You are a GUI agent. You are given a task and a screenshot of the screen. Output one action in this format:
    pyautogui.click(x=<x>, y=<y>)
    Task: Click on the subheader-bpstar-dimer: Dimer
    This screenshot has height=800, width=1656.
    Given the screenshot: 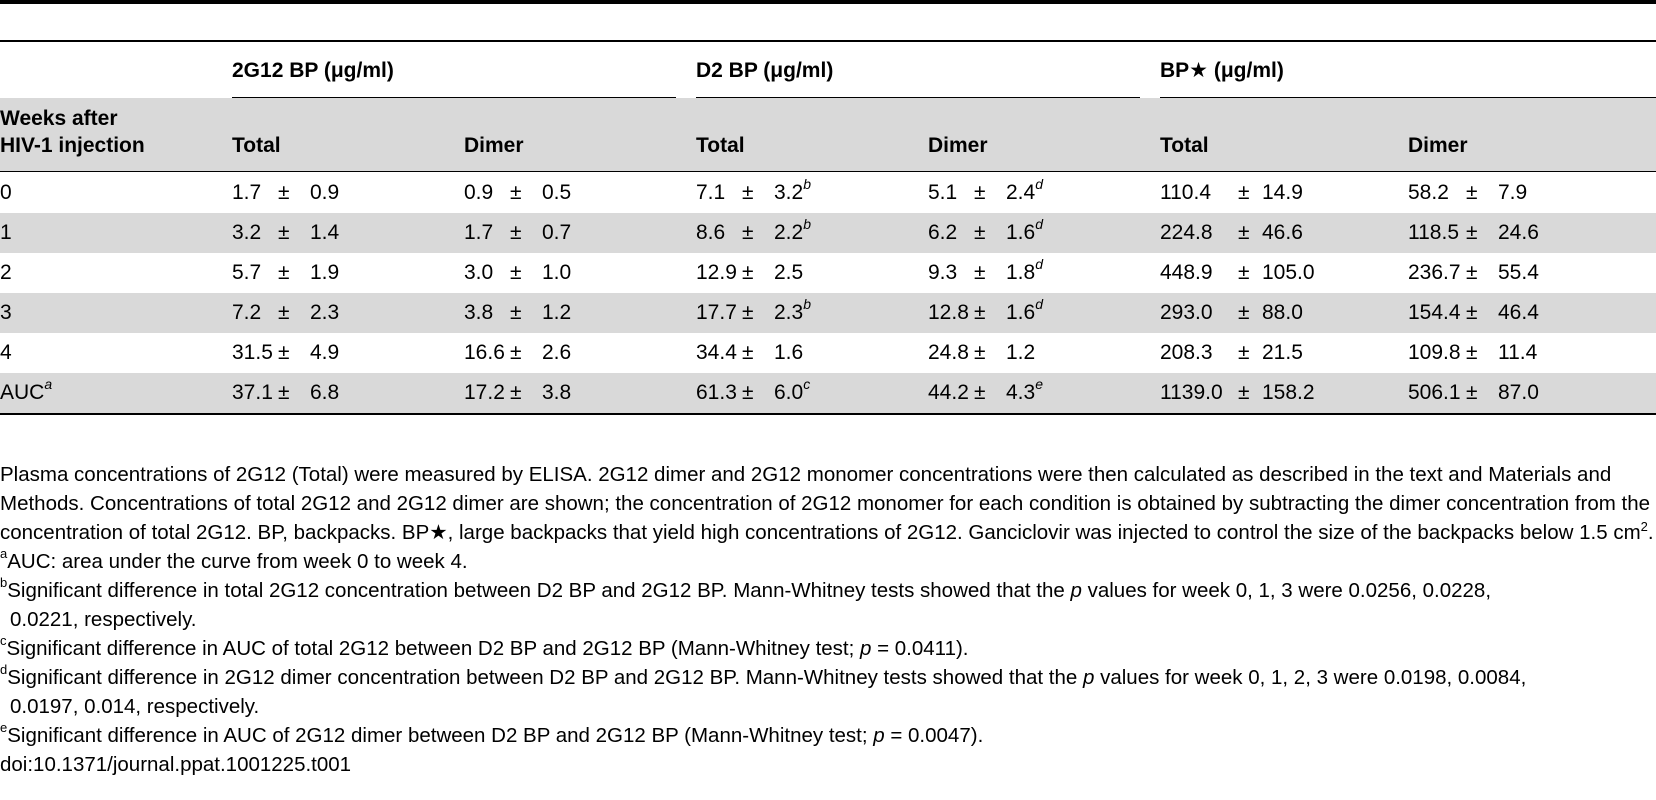 What is the action you would take?
    pyautogui.click(x=1438, y=145)
    